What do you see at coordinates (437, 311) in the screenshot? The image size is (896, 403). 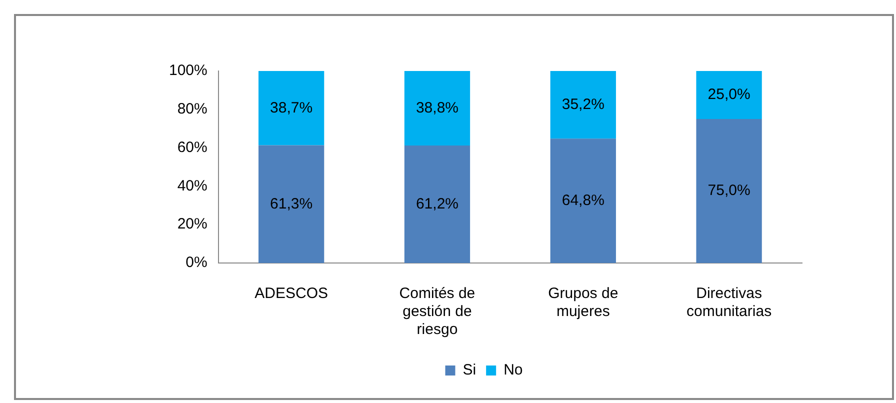 I see `x-tick-label: Comités de gestión de riesgo` at bounding box center [437, 311].